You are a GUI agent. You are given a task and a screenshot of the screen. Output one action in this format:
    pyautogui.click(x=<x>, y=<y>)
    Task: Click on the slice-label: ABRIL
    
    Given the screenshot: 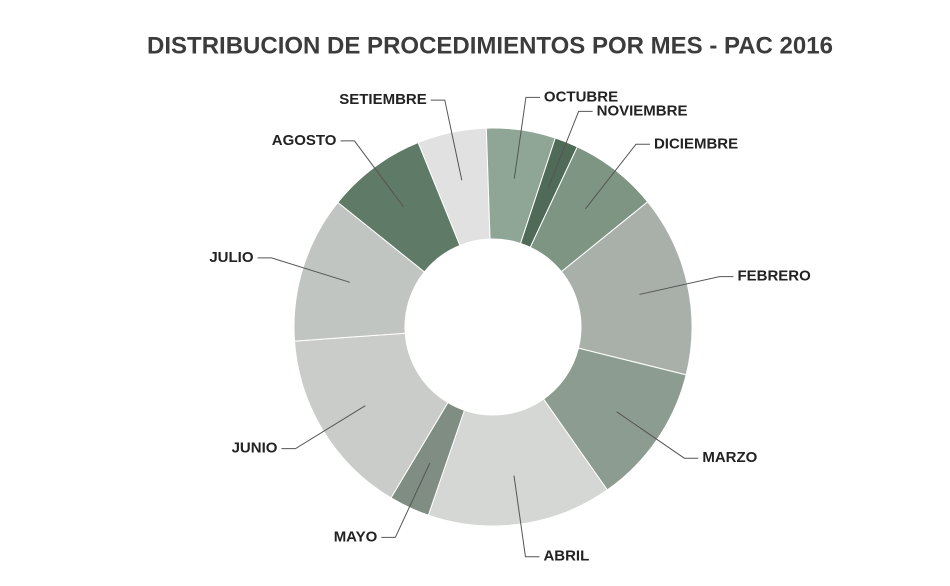 What is the action you would take?
    pyautogui.click(x=566, y=556)
    